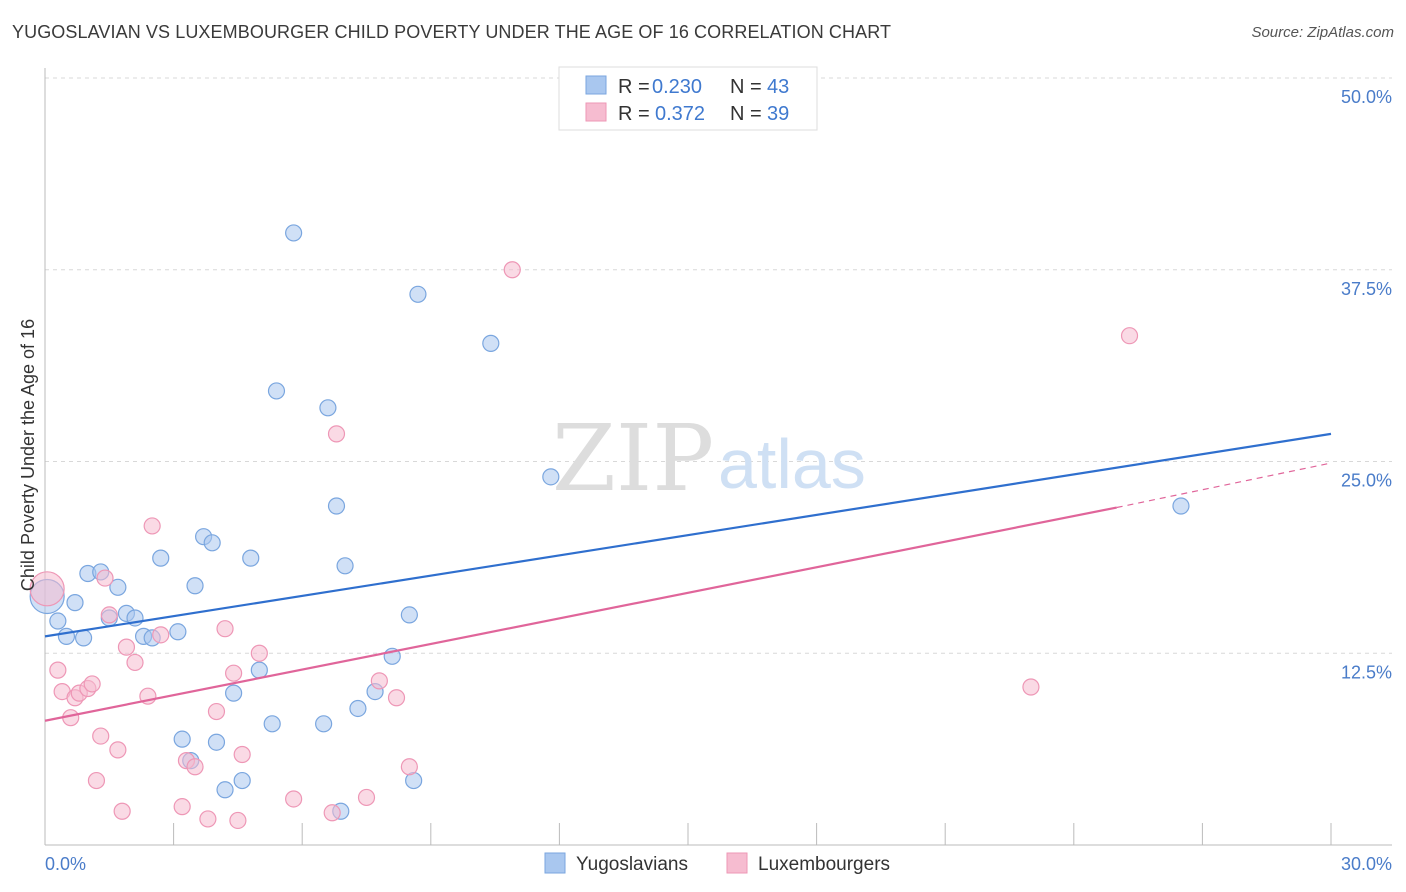 The height and width of the screenshot is (892, 1406). What do you see at coordinates (677, 87) in the screenshot?
I see `legend-r-value-yugoslavians: 0.230` at bounding box center [677, 87].